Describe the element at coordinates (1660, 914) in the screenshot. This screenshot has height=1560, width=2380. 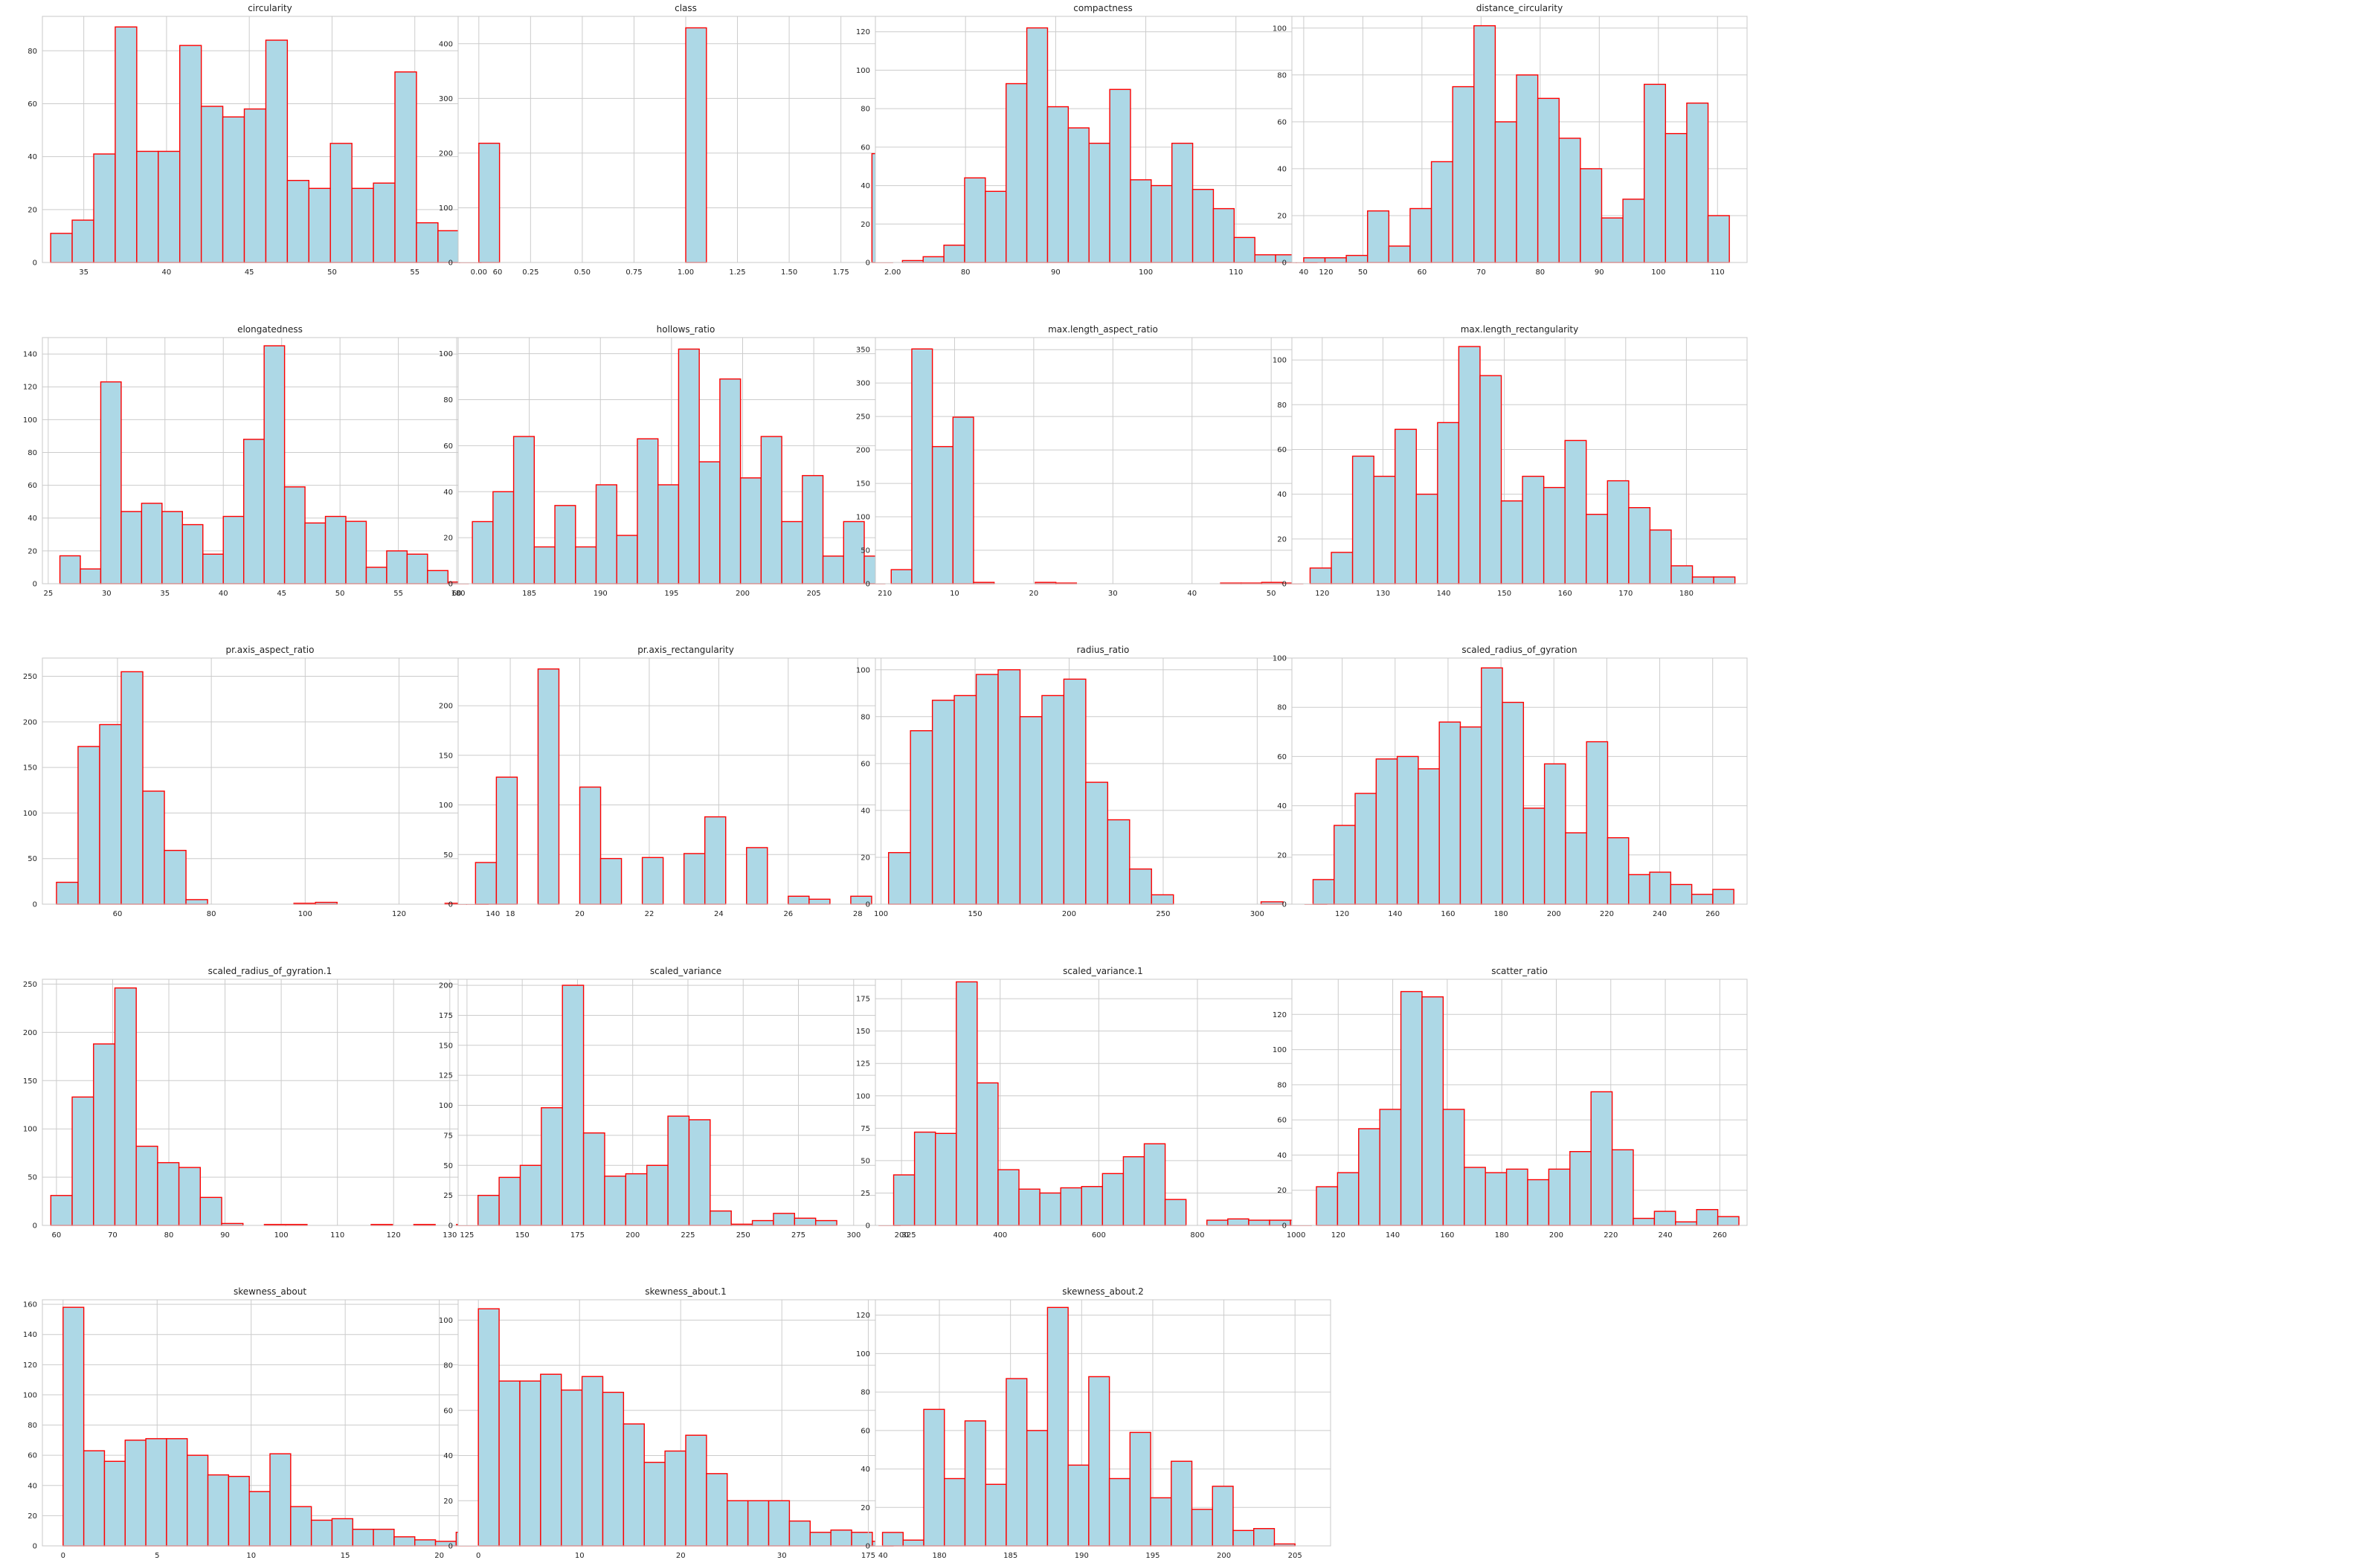
I see `x-tick-label: 240` at that location.